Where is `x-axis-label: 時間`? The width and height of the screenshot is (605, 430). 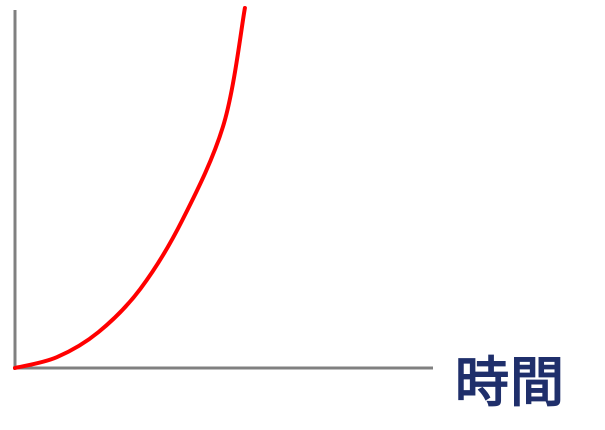 x-axis-label: 時間 is located at coordinates (510, 382).